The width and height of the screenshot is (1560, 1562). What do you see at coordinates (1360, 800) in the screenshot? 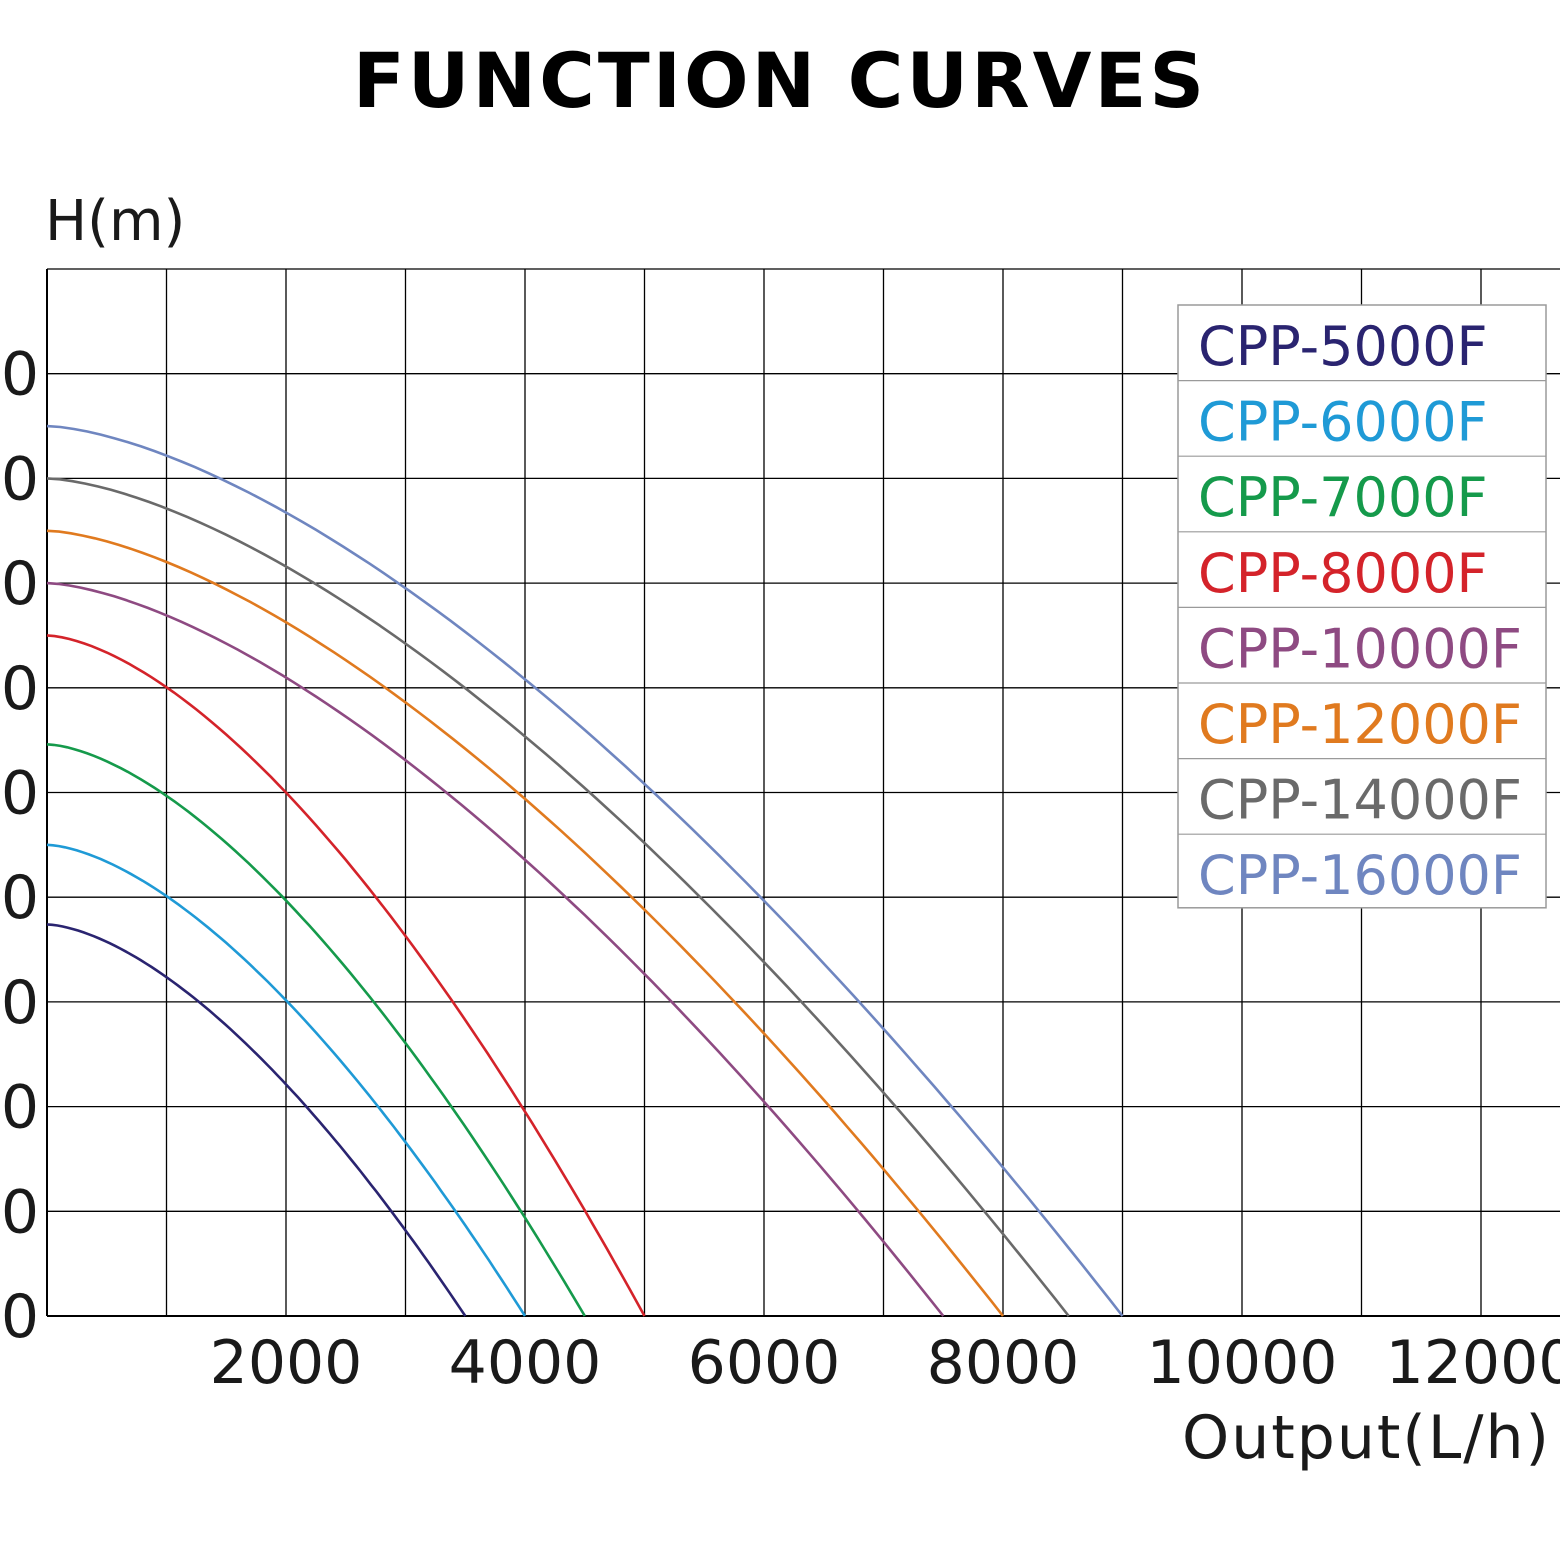
I see `legend-entry: CPP-14000F` at bounding box center [1360, 800].